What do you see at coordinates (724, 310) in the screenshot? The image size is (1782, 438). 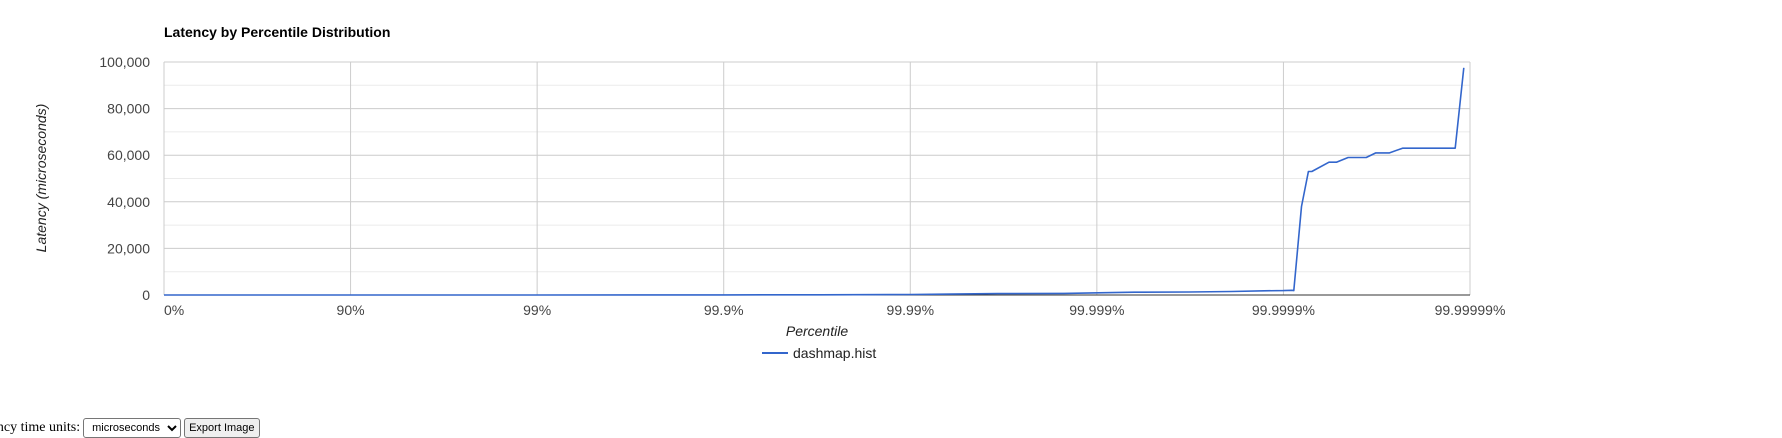 I see `x-tick-label: 99.9%` at bounding box center [724, 310].